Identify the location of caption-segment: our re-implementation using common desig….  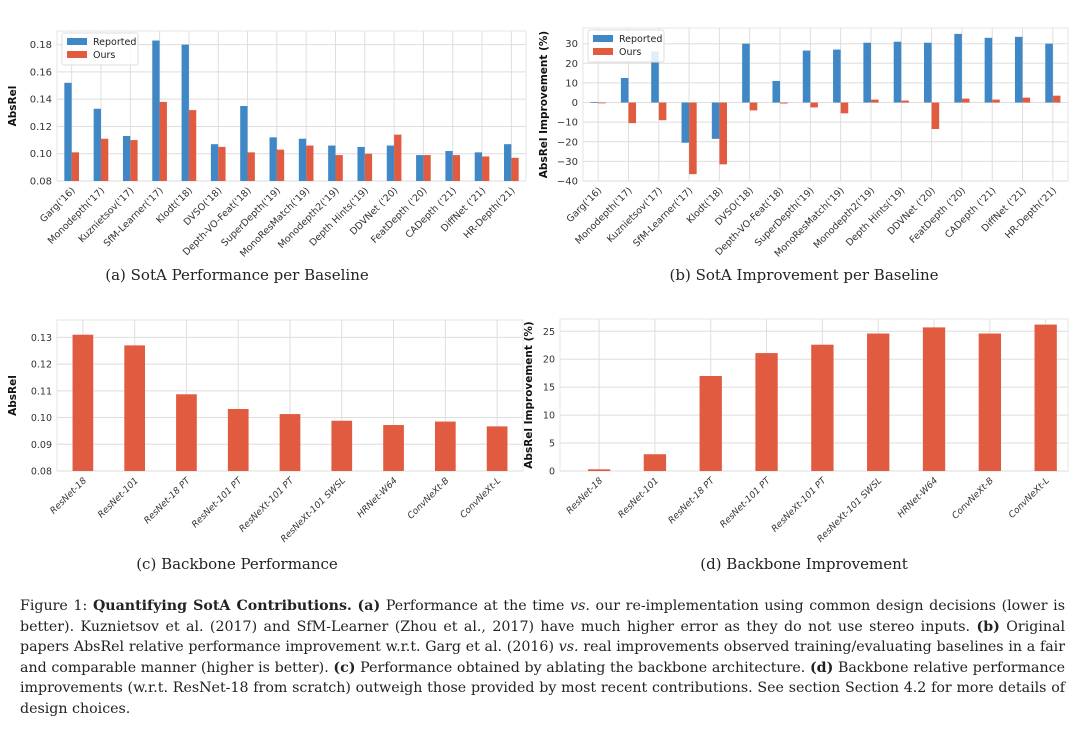
(542, 616).